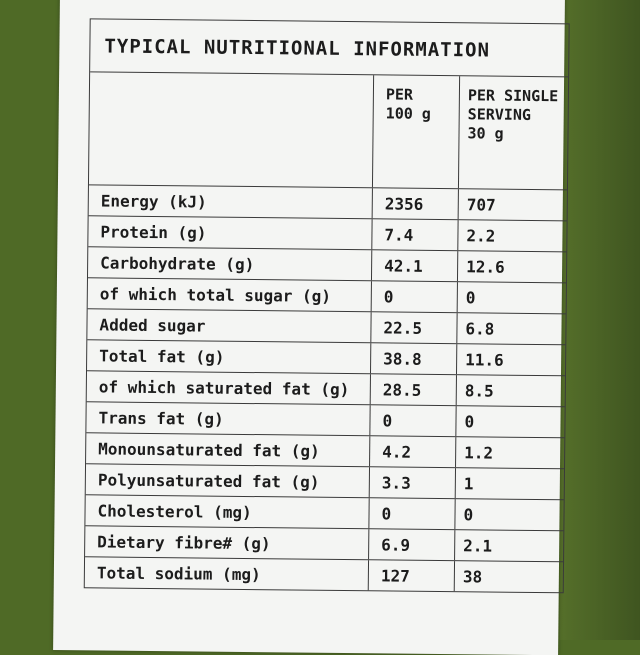  I want to click on nutrient-label: of which total sugar (g), so click(229, 295).